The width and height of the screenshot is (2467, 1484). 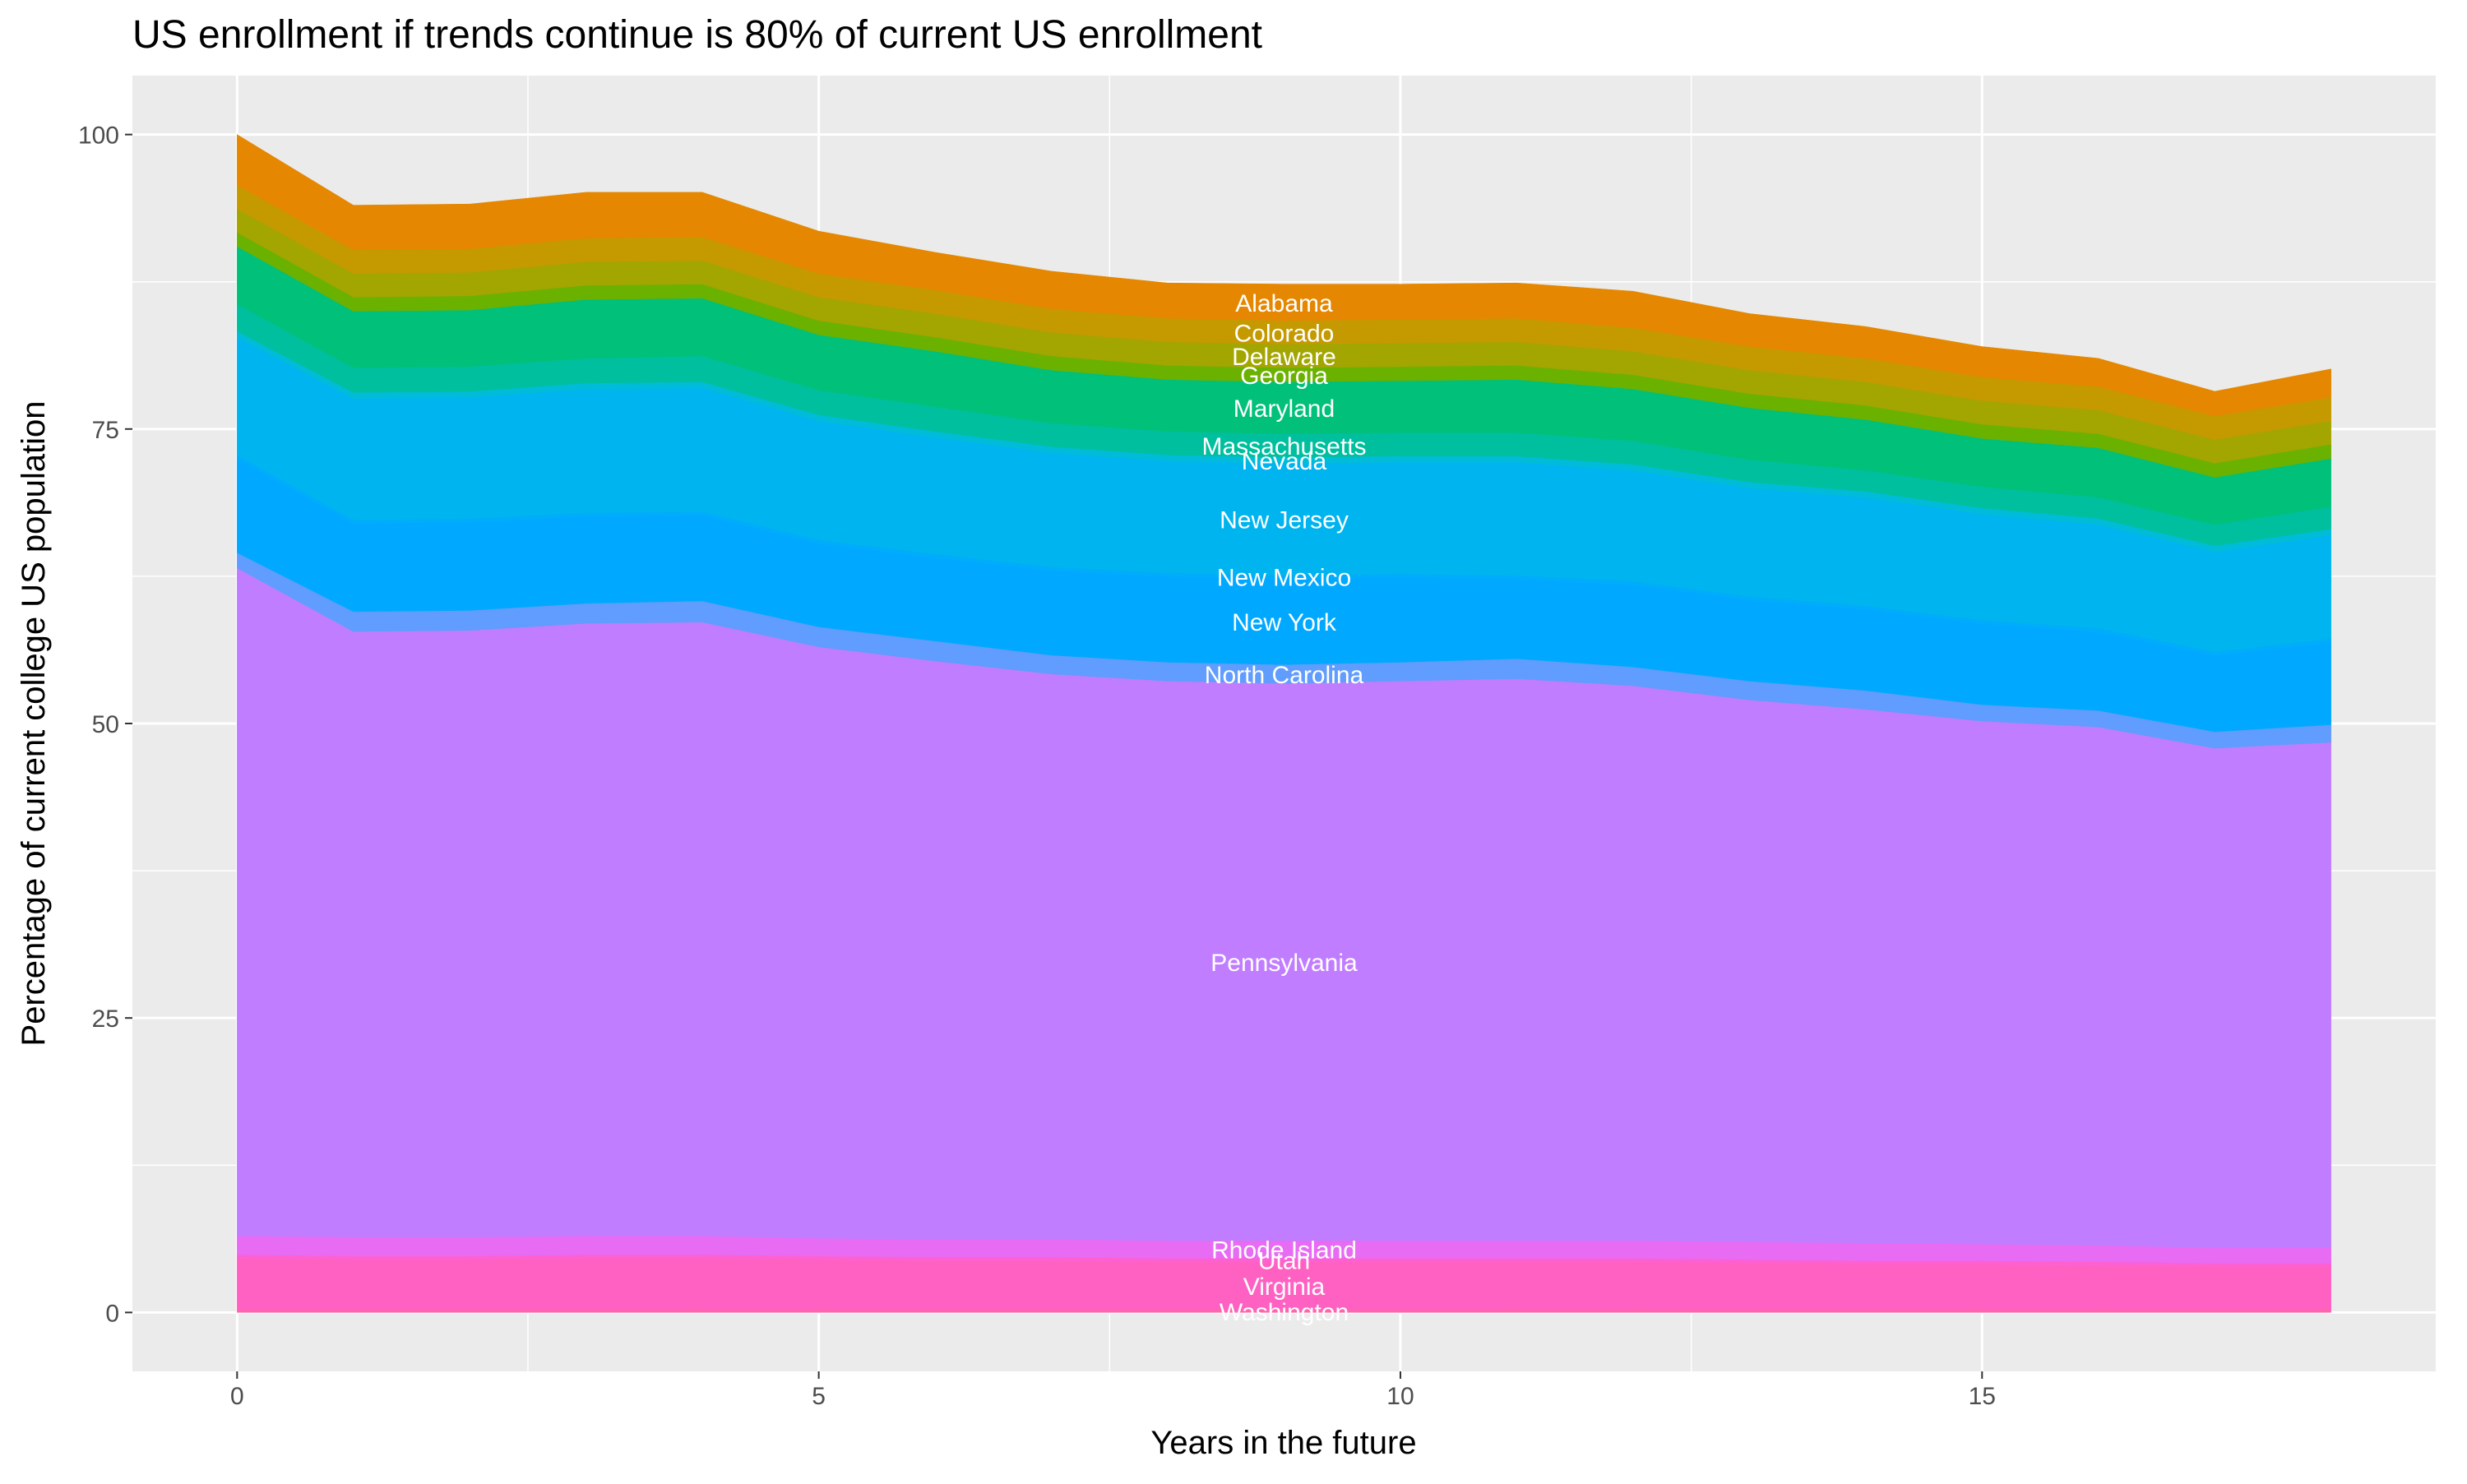 I want to click on area-label: Colorado, so click(x=1284, y=333).